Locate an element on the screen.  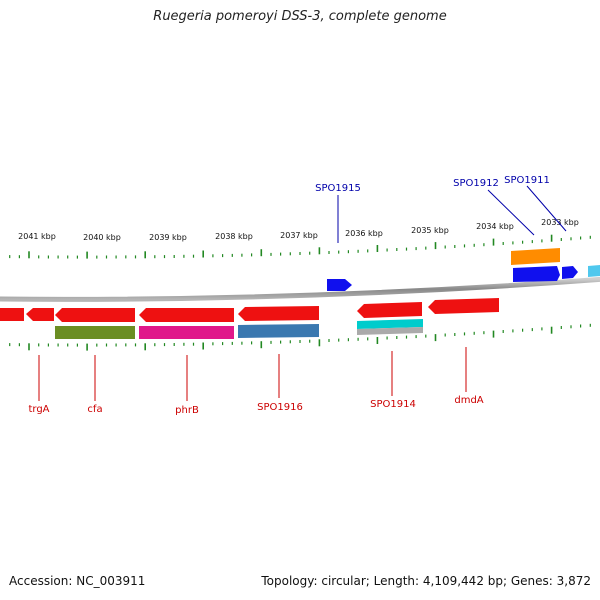
feature-cyan is located at coordinates (390, 324).